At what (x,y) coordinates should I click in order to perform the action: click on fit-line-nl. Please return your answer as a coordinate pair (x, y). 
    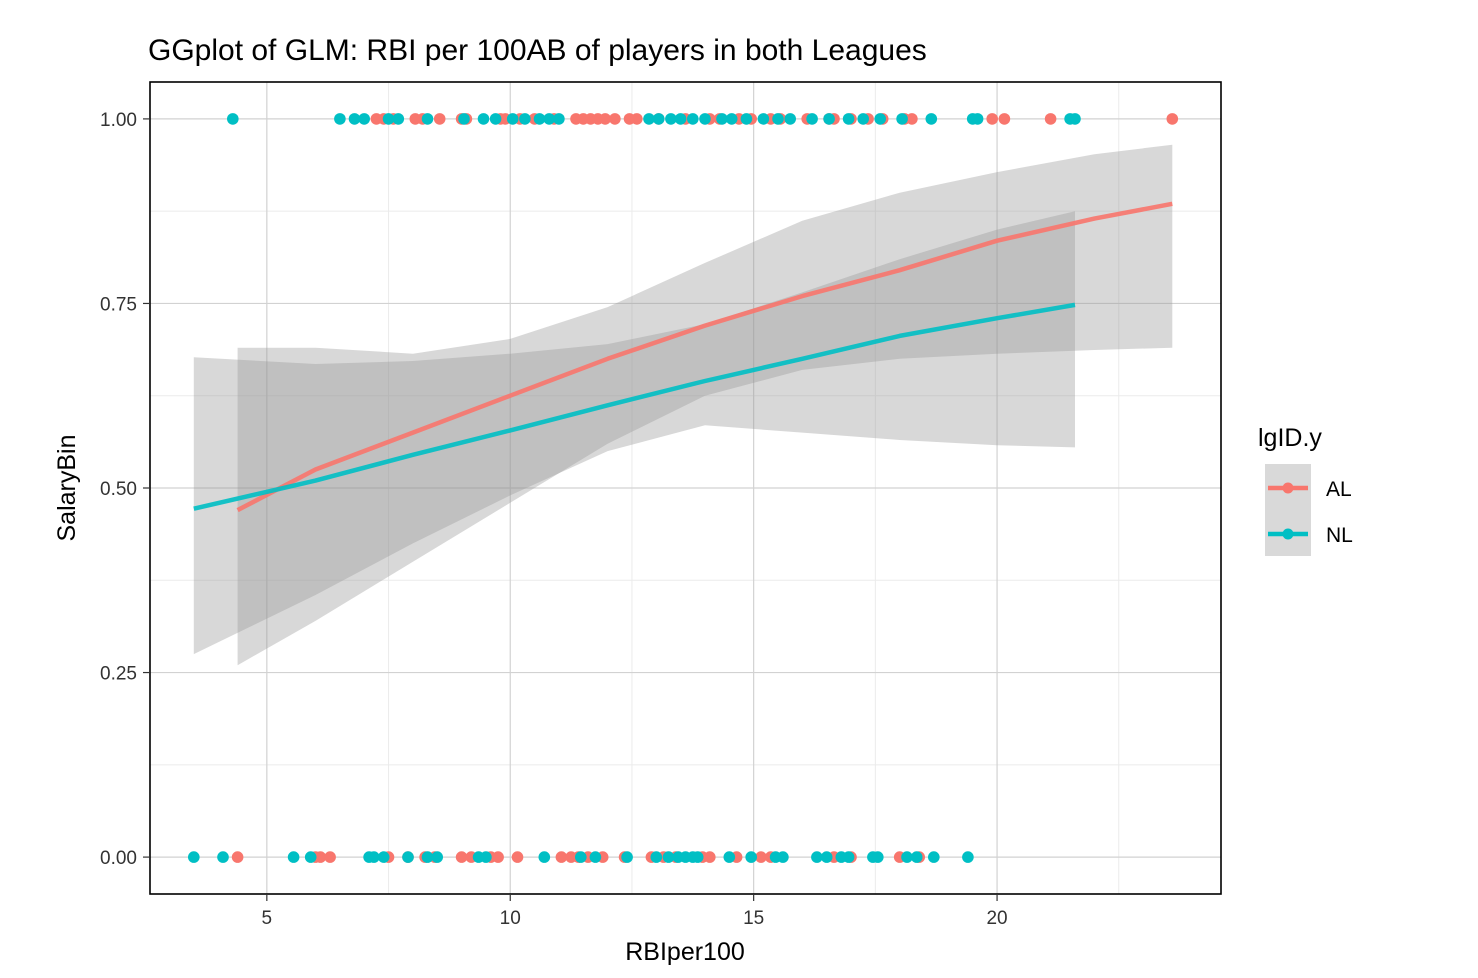
    Looking at the image, I should click on (634, 406).